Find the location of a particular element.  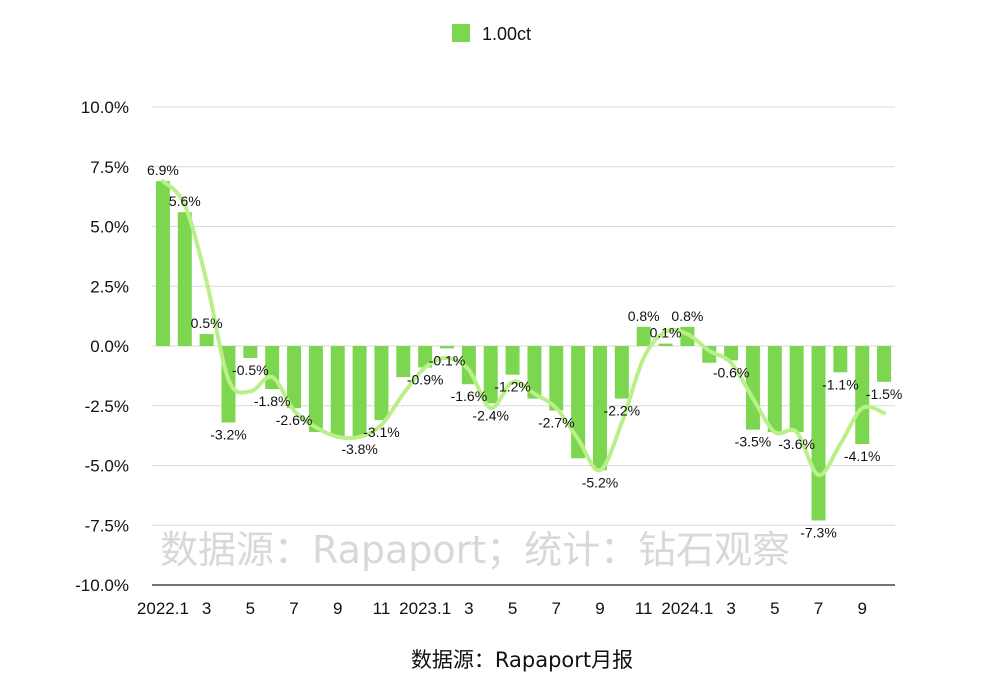

data-label: -1.5% is located at coordinates (884, 394).